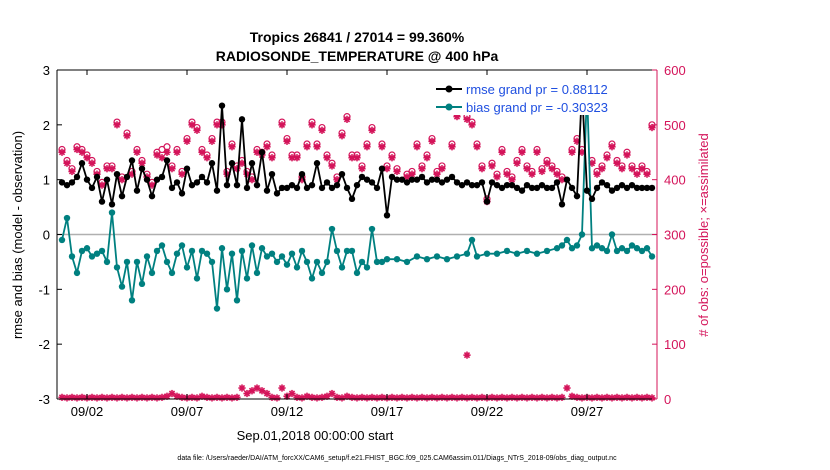 This screenshot has width=830, height=470. I want to click on legend-box, so click(542, 96).